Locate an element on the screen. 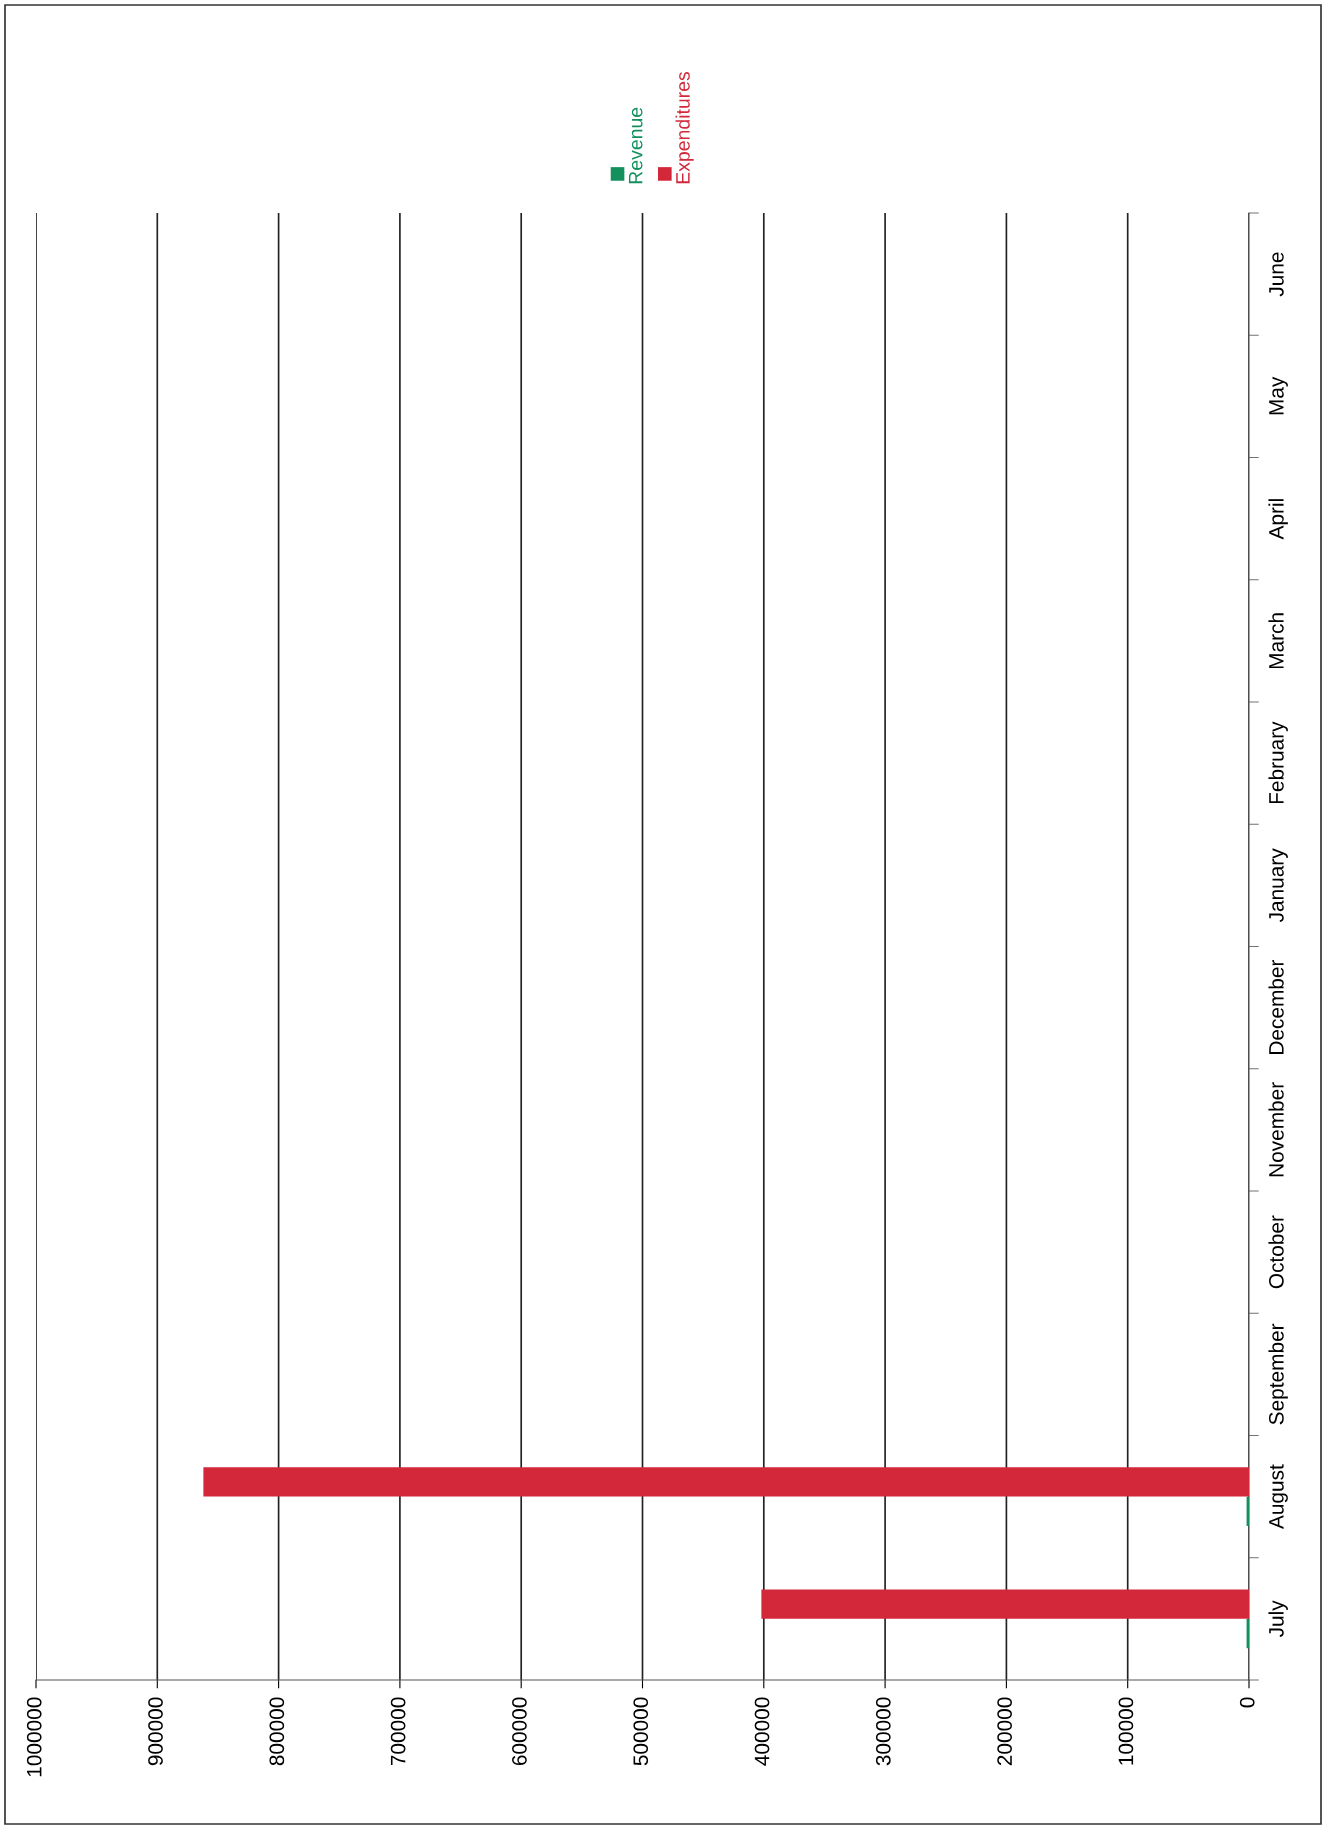 Image resolution: width=1331 pixels, height=1829 pixels. y-tick-label: April is located at coordinates (1278, 519).